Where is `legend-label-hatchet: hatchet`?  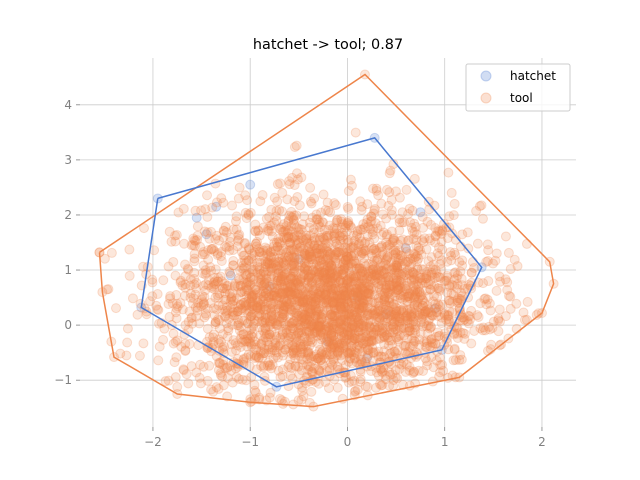 legend-label-hatchet: hatchet is located at coordinates (533, 76).